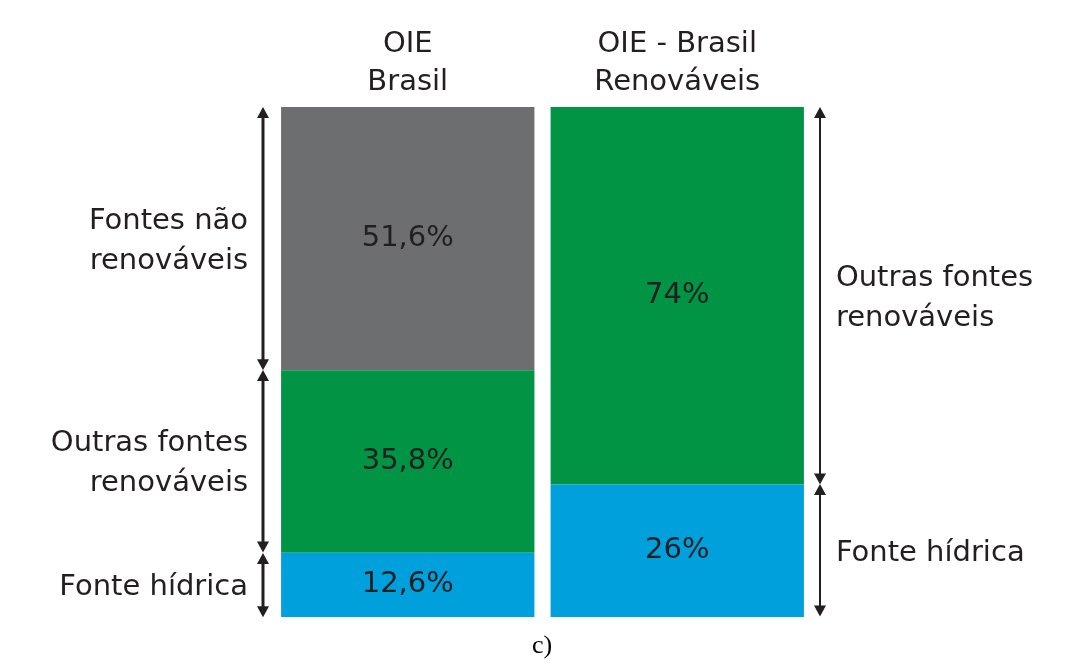 This screenshot has height=668, width=1084. I want to click on text: Fonte hídrica, so click(154, 584).